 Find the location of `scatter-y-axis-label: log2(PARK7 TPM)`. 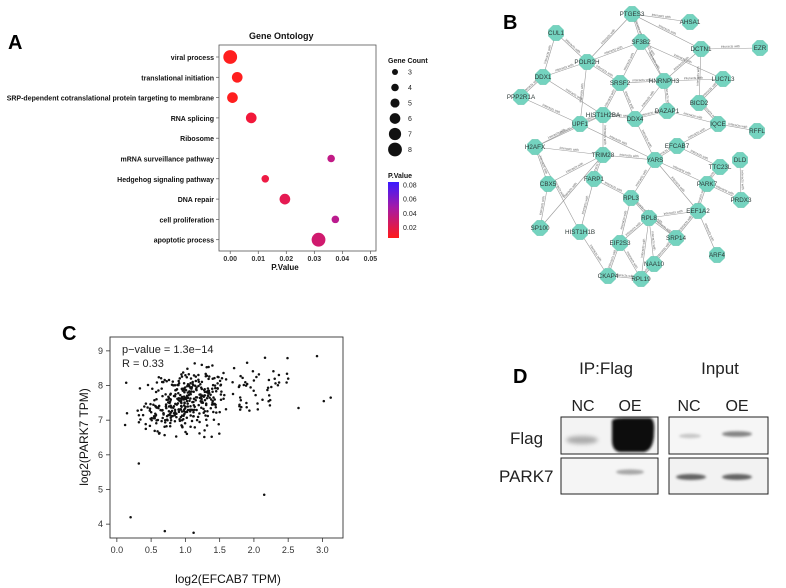

scatter-y-axis-label: log2(PARK7 TPM) is located at coordinates (84, 437).